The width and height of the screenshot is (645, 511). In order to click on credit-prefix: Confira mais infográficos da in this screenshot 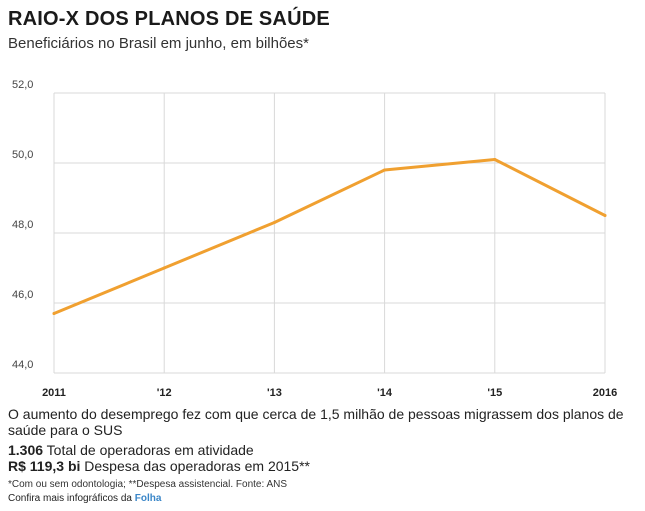, I will do `click(71, 498)`.